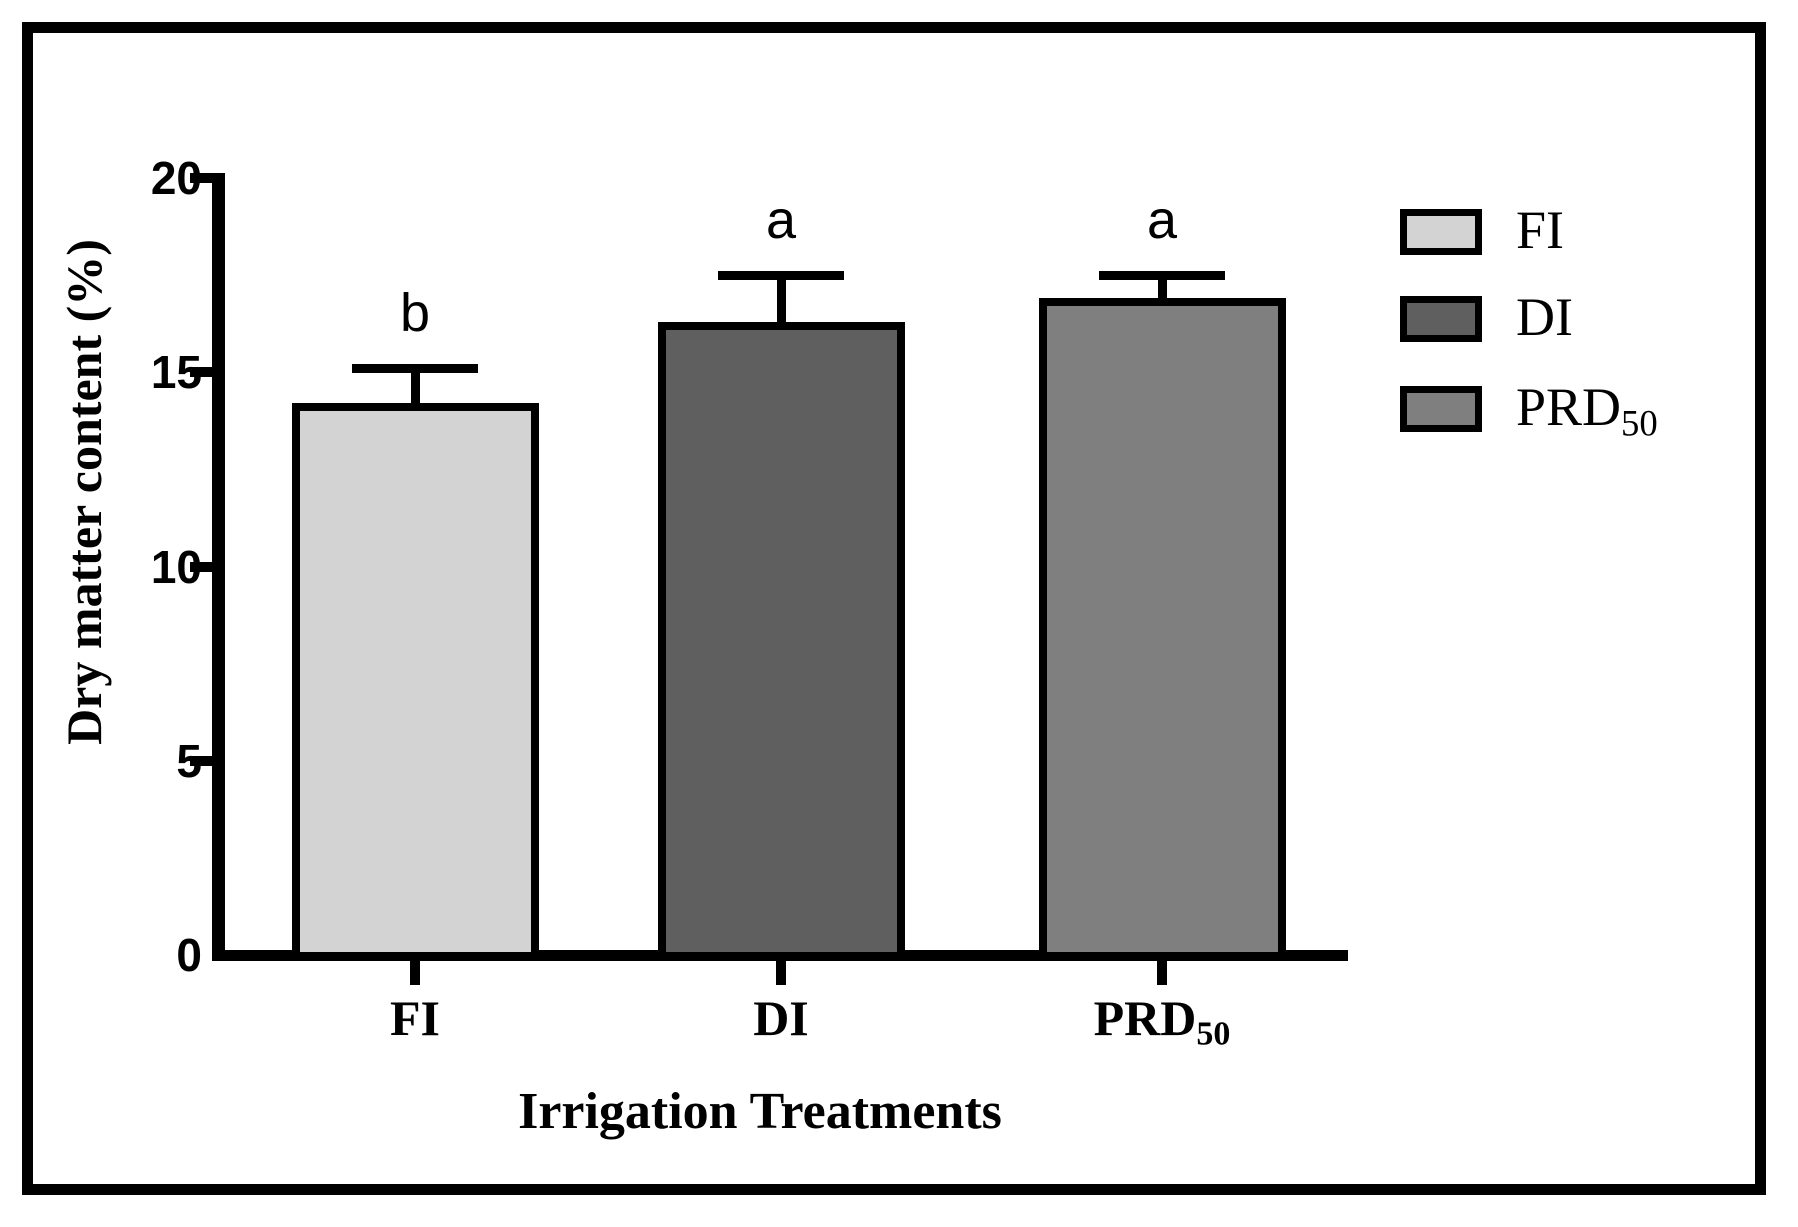 Image resolution: width=1798 pixels, height=1227 pixels. What do you see at coordinates (84, 492) in the screenshot?
I see `y-axis-title: Dry matter content (%)` at bounding box center [84, 492].